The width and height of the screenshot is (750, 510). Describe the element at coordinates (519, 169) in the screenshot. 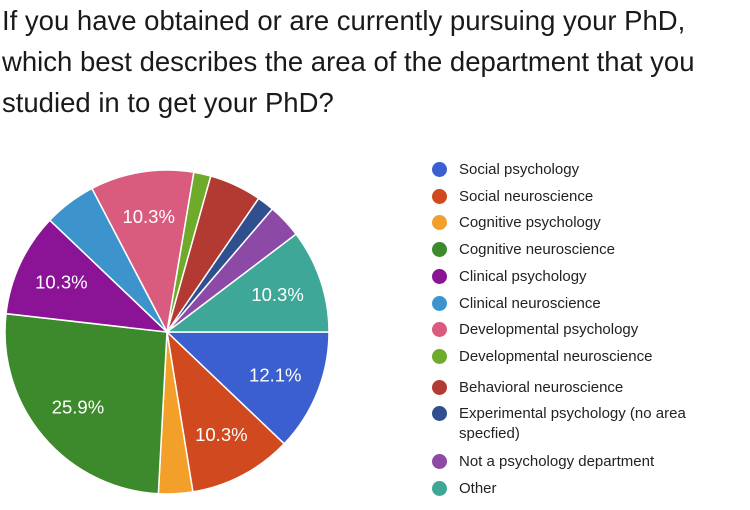

I see `legend-label: Social psychology` at that location.